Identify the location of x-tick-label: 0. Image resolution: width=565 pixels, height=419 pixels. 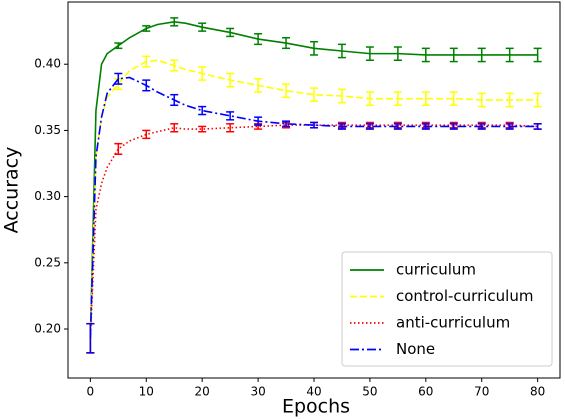
(91, 392).